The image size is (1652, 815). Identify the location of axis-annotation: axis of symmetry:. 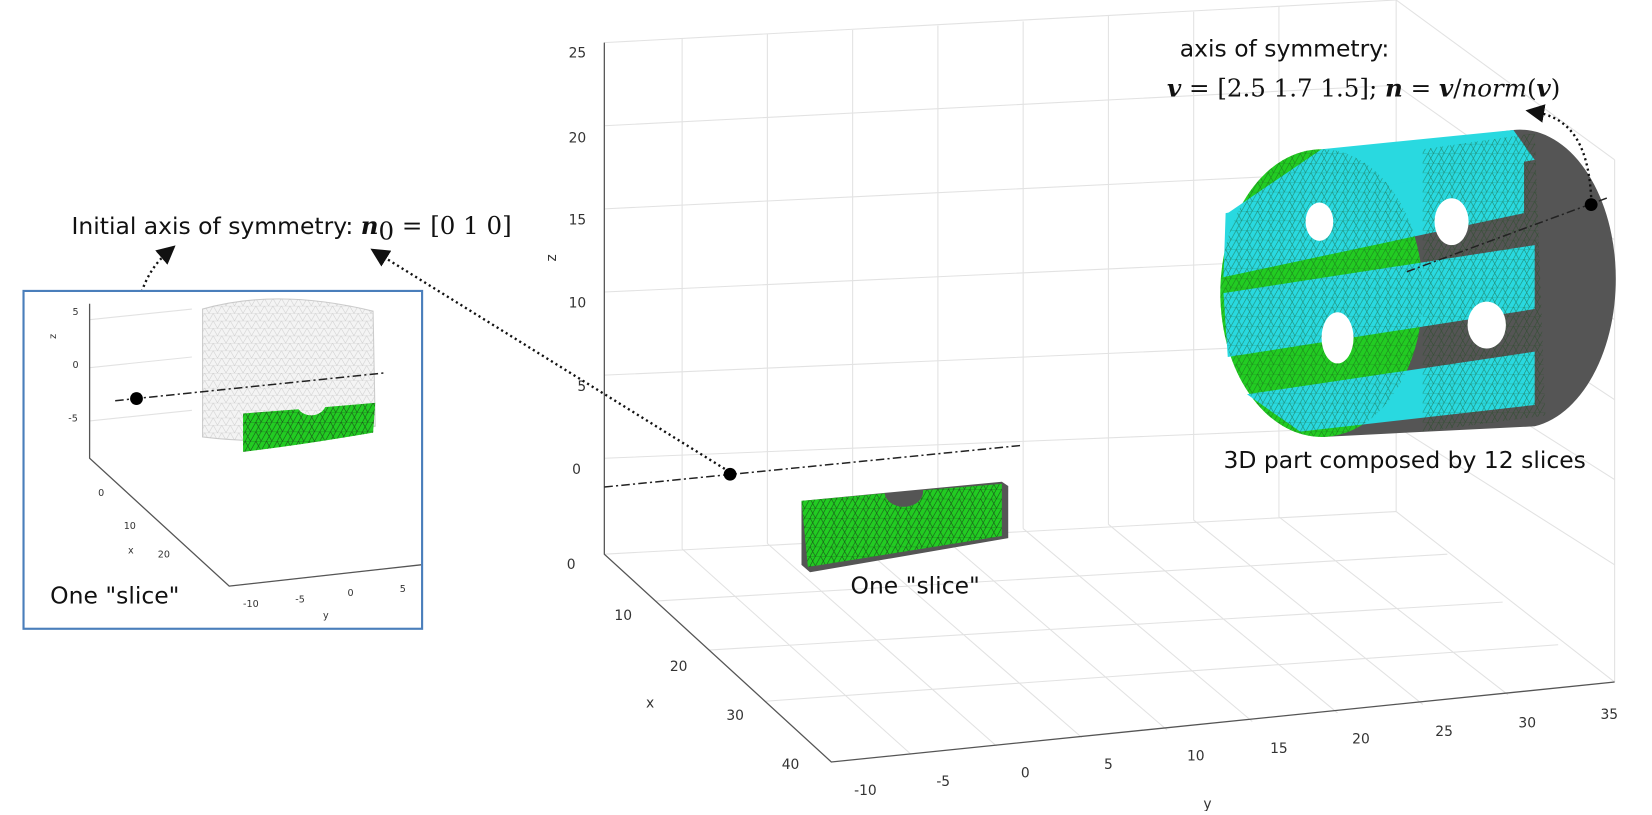
(1285, 49).